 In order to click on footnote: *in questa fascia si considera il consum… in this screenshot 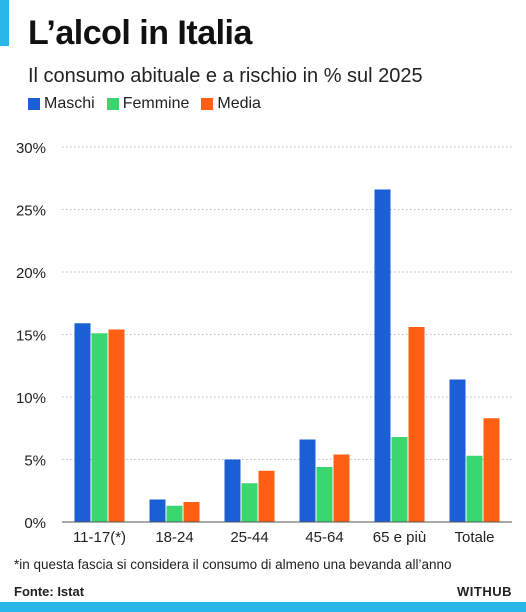, I will do `click(233, 564)`.